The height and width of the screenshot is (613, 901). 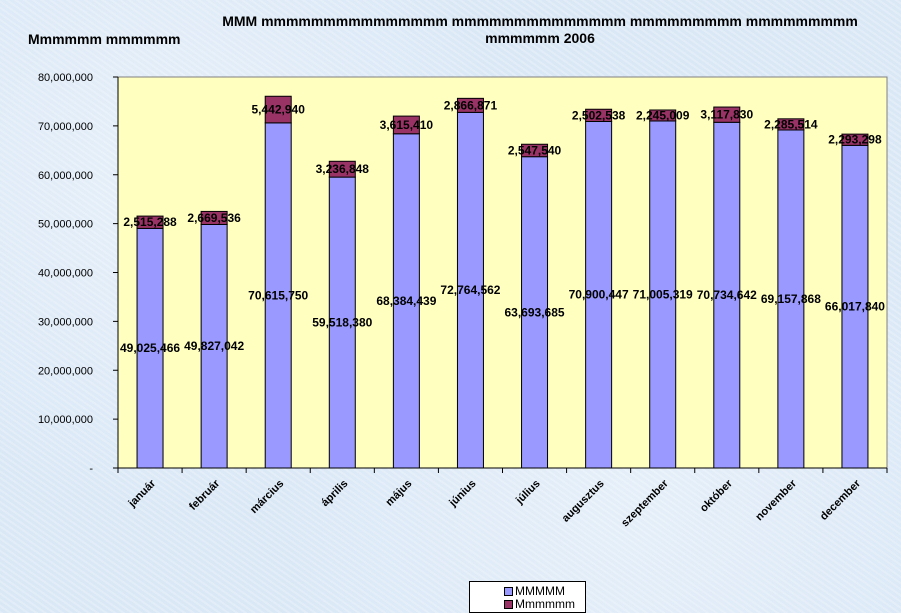 I want to click on data-label: 49,025,466, so click(x=150, y=348).